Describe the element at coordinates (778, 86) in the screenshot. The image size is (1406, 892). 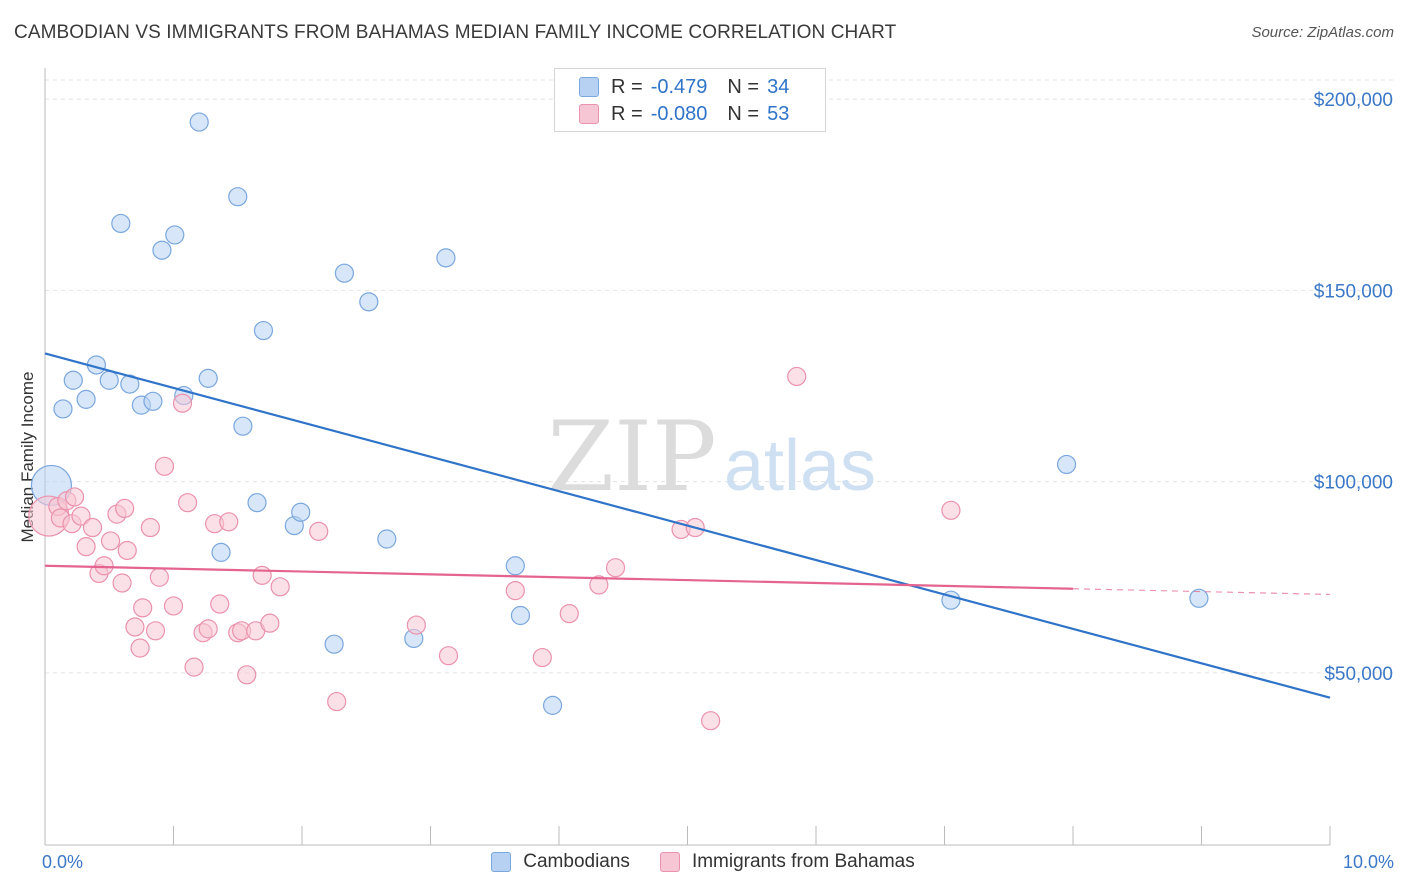
I see `n-value: 34` at that location.